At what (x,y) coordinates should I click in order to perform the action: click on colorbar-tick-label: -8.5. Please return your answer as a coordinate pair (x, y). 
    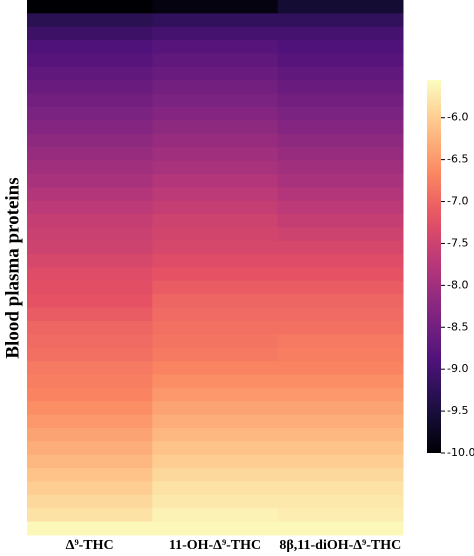
    Looking at the image, I should click on (457, 326).